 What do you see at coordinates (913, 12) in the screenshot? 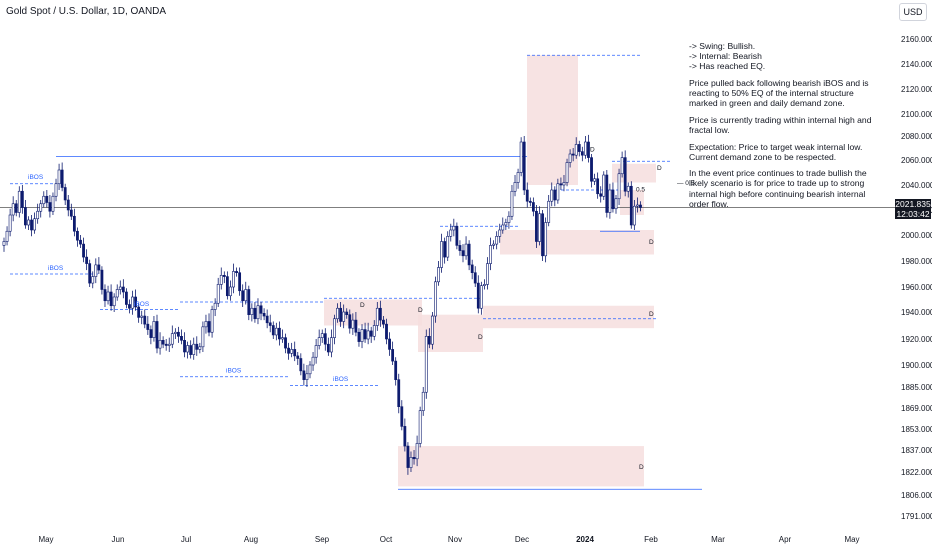
I see `currency-button: USD` at bounding box center [913, 12].